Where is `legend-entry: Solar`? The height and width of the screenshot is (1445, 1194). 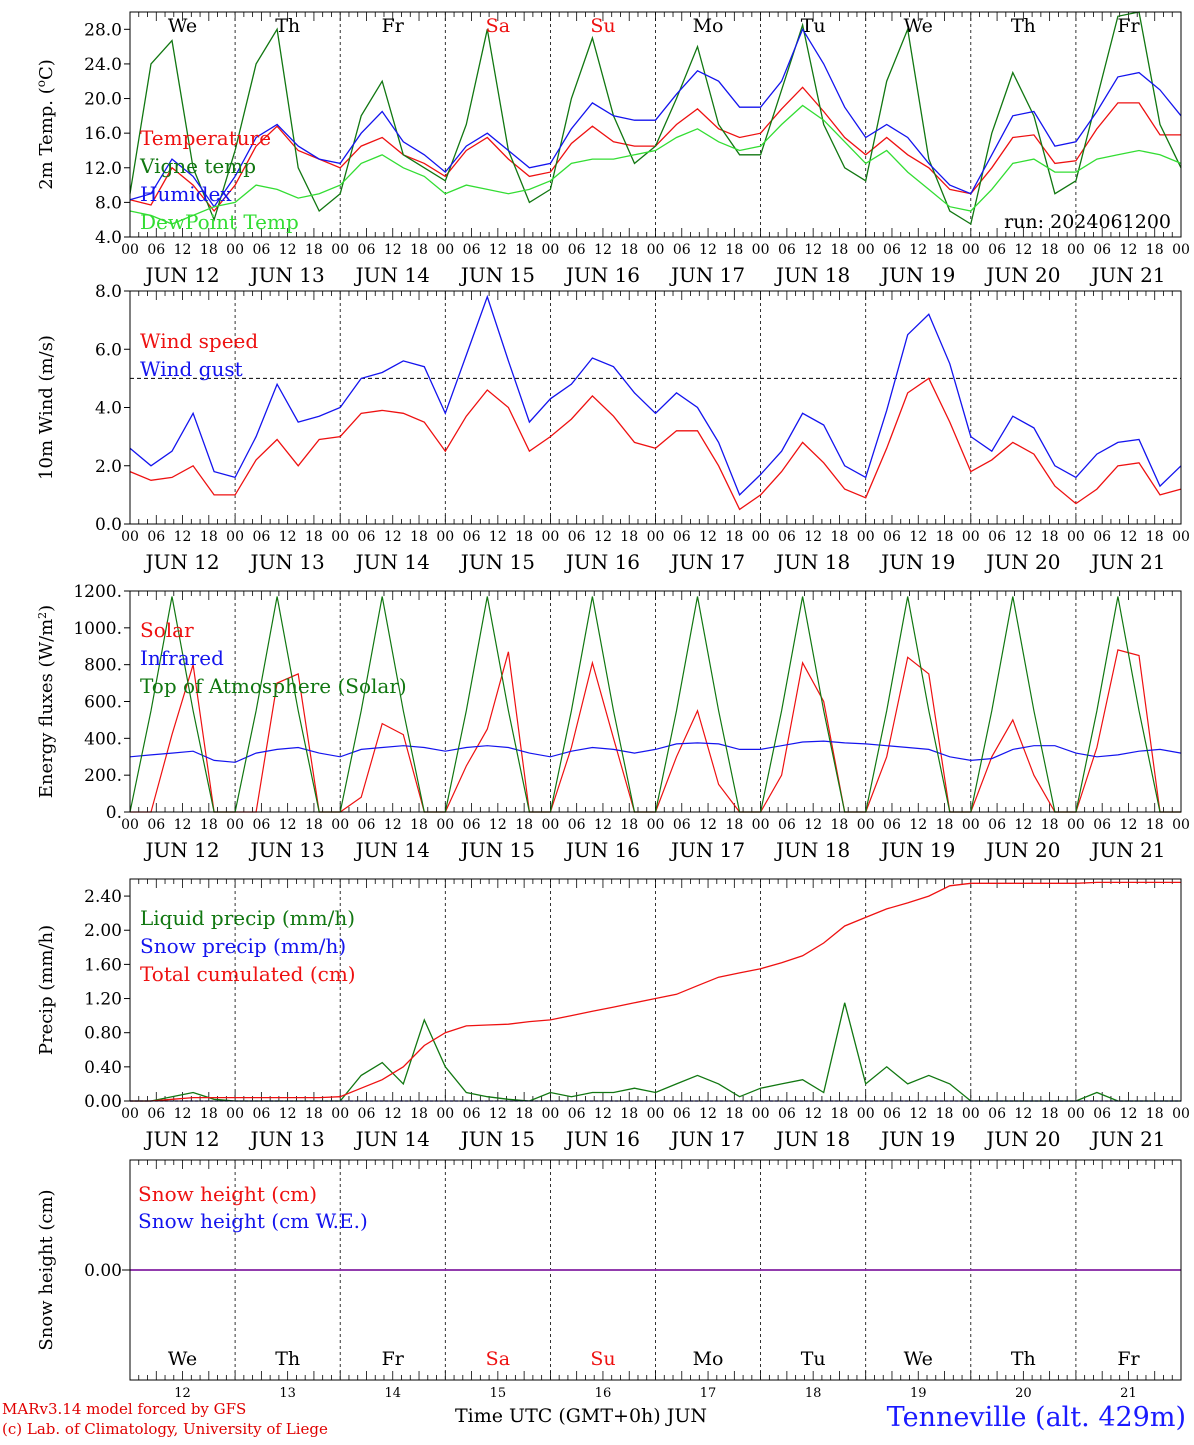
legend-entry: Solar is located at coordinates (167, 630).